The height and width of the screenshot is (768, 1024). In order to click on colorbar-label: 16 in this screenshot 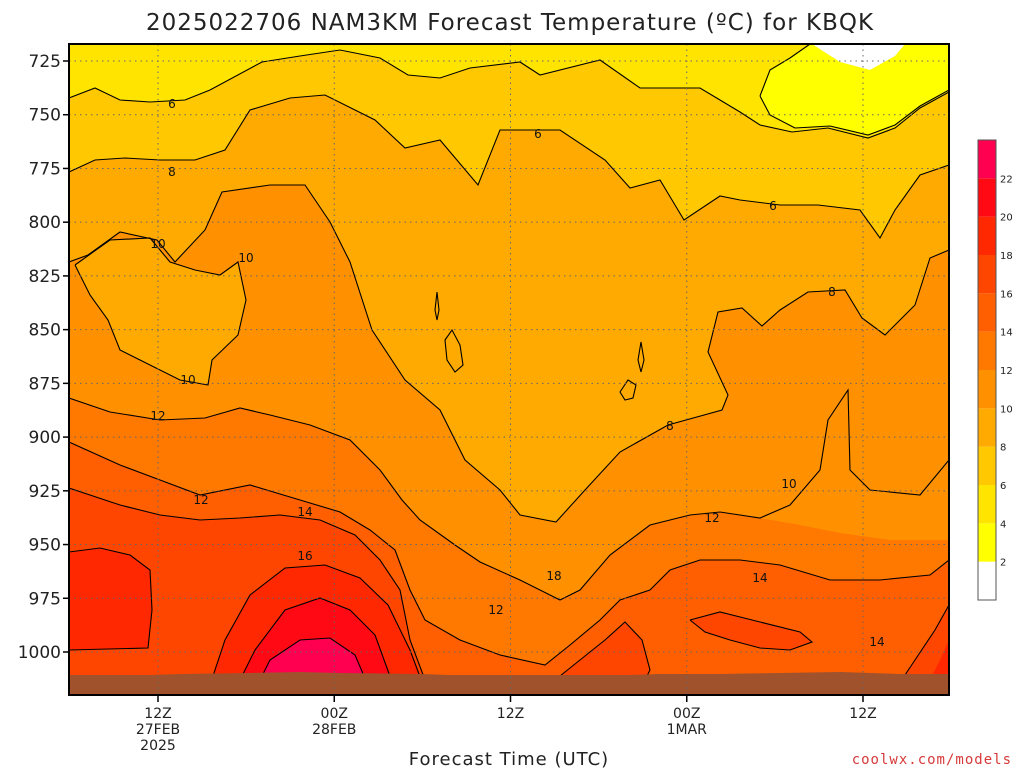, I will do `click(1006, 294)`.